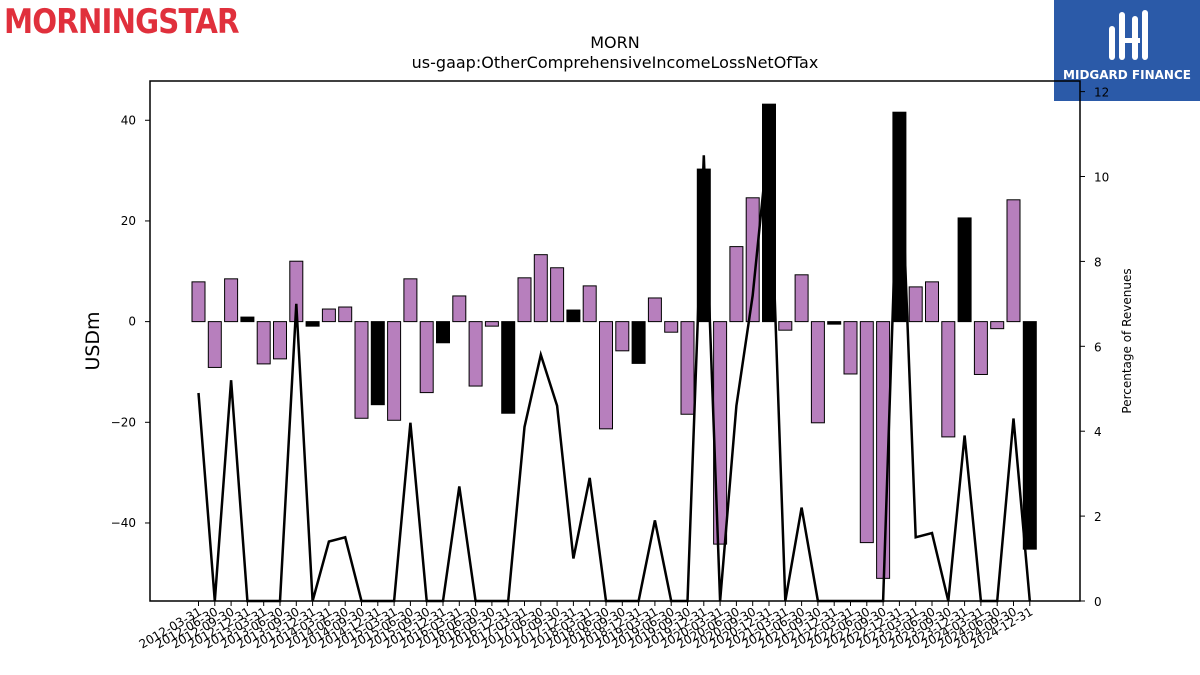 This screenshot has width=1200, height=675. What do you see at coordinates (122, 22) in the screenshot?
I see `morningstar-logo-text: MORNINGSTAR` at bounding box center [122, 22].